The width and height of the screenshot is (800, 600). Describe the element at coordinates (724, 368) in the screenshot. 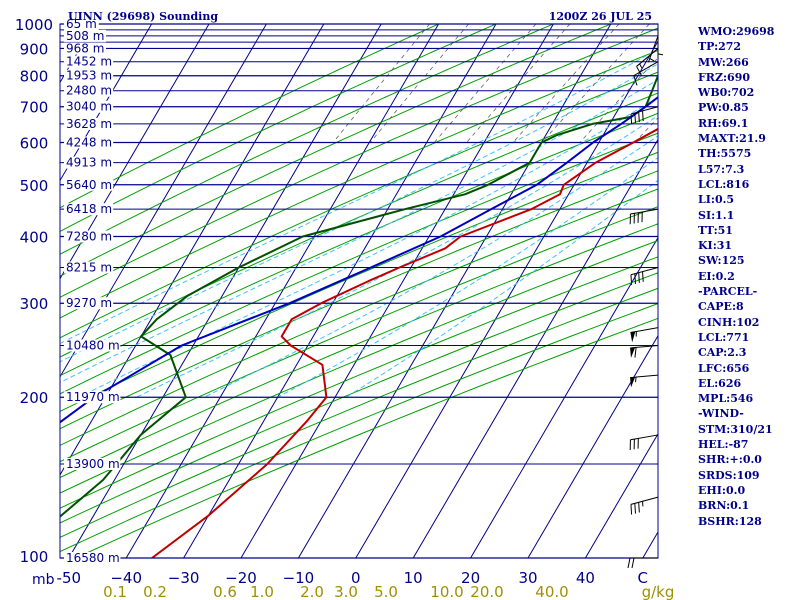

I see `index-line: LFC:656` at that location.